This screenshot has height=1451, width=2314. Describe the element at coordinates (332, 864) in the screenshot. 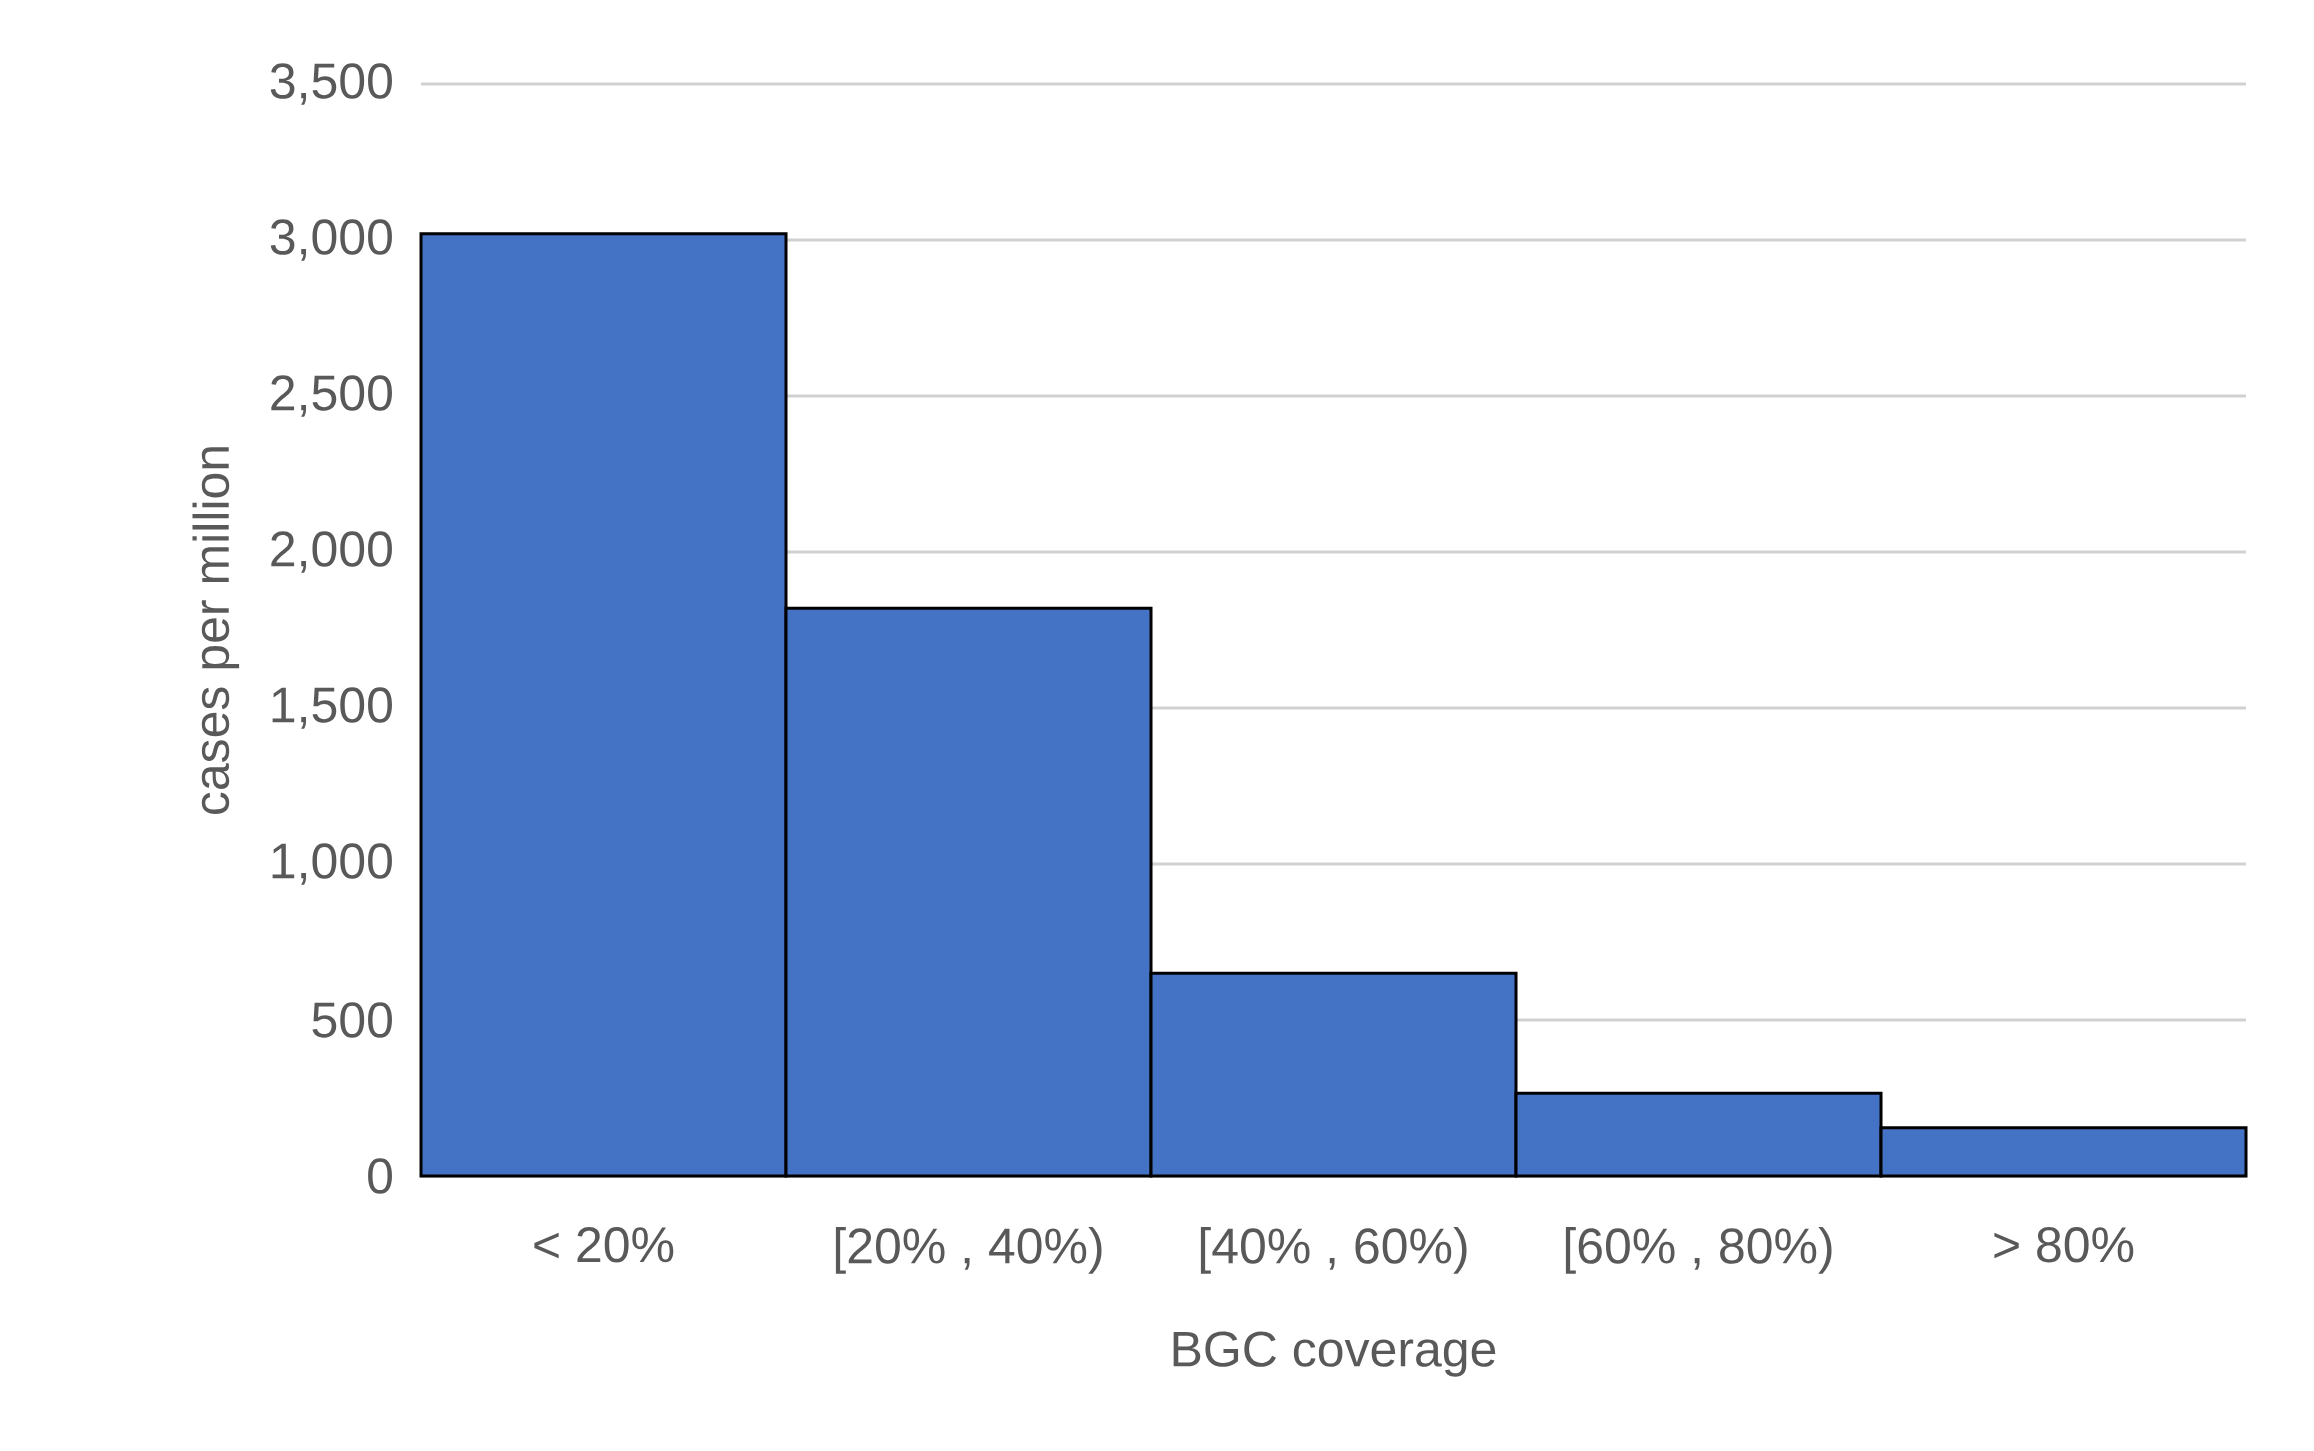

I see `y-tick-label: 1,000` at that location.